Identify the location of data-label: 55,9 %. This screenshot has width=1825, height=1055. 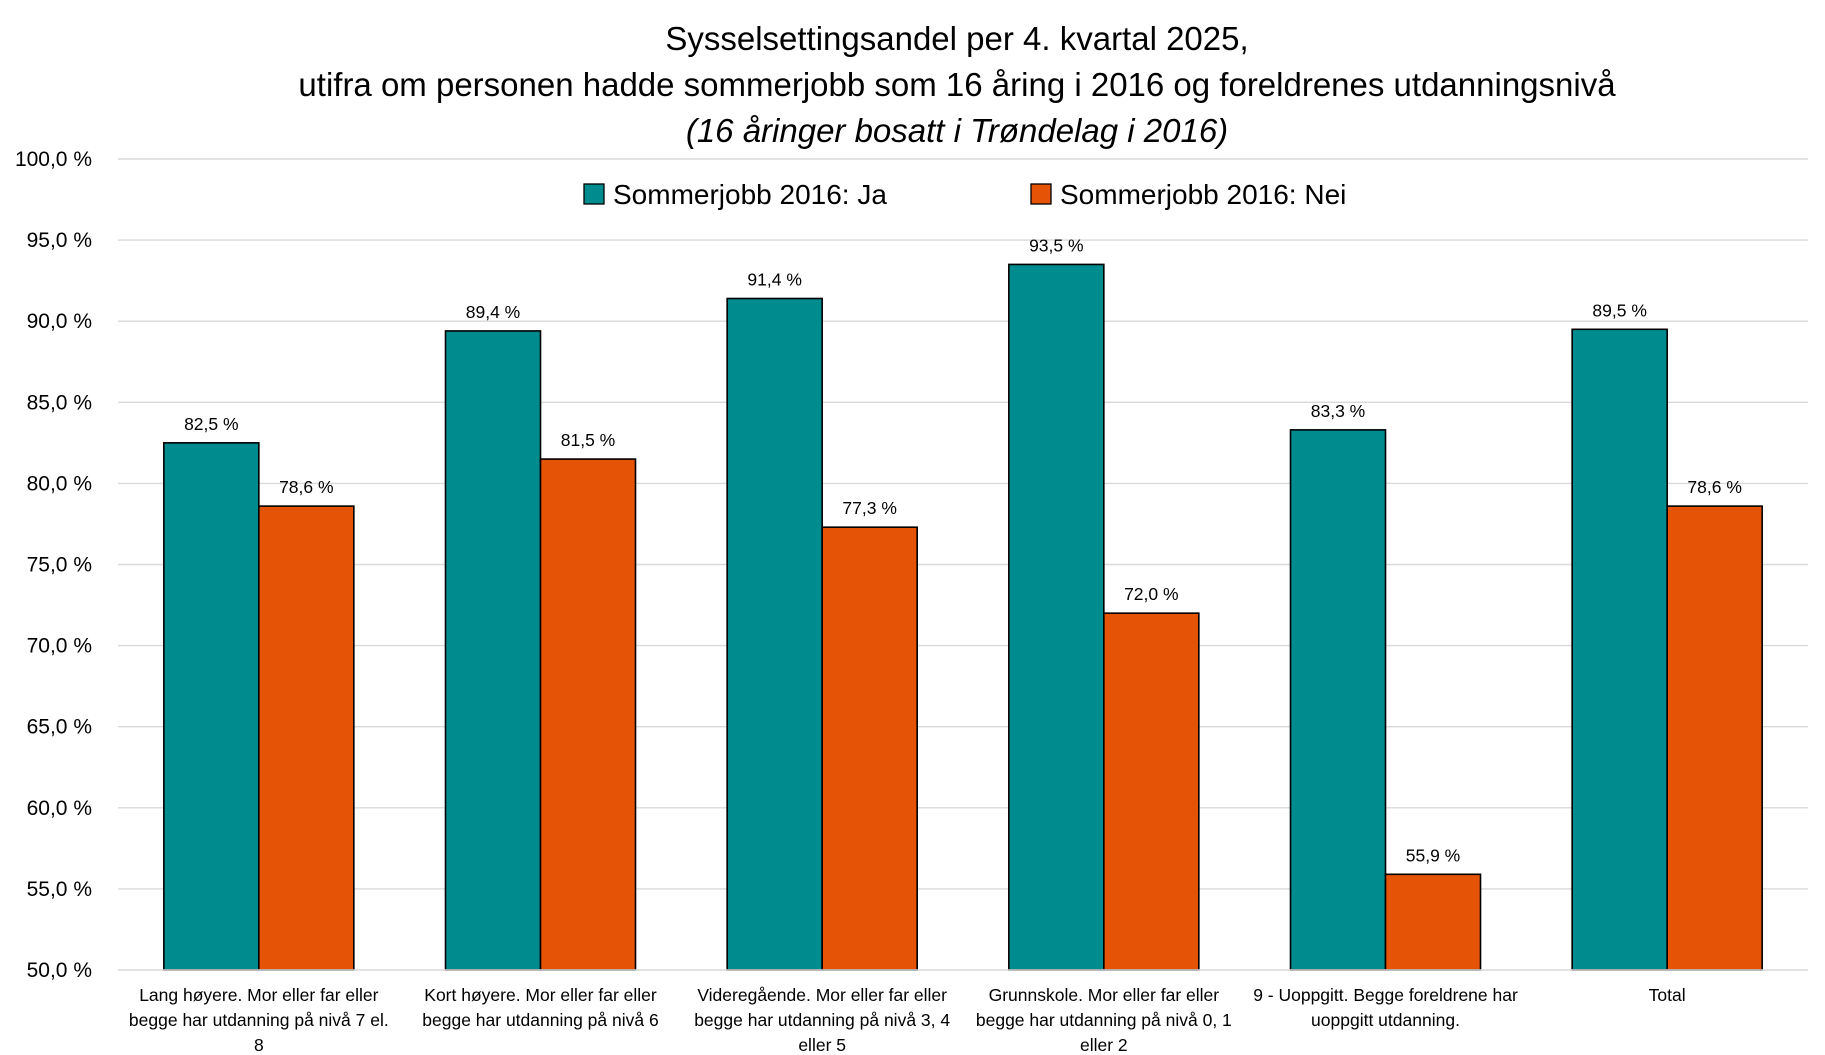
(1433, 855).